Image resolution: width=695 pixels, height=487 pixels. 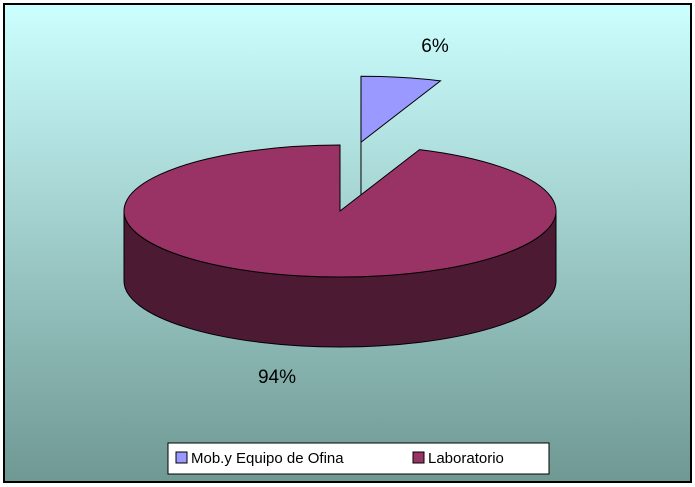 What do you see at coordinates (358, 458) in the screenshot?
I see `legend` at bounding box center [358, 458].